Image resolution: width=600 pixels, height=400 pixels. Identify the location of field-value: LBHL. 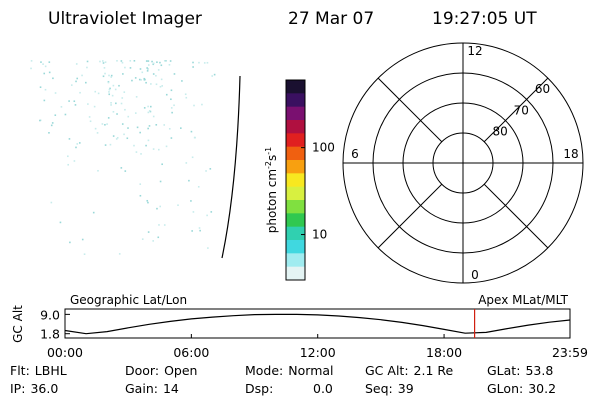
(51, 370).